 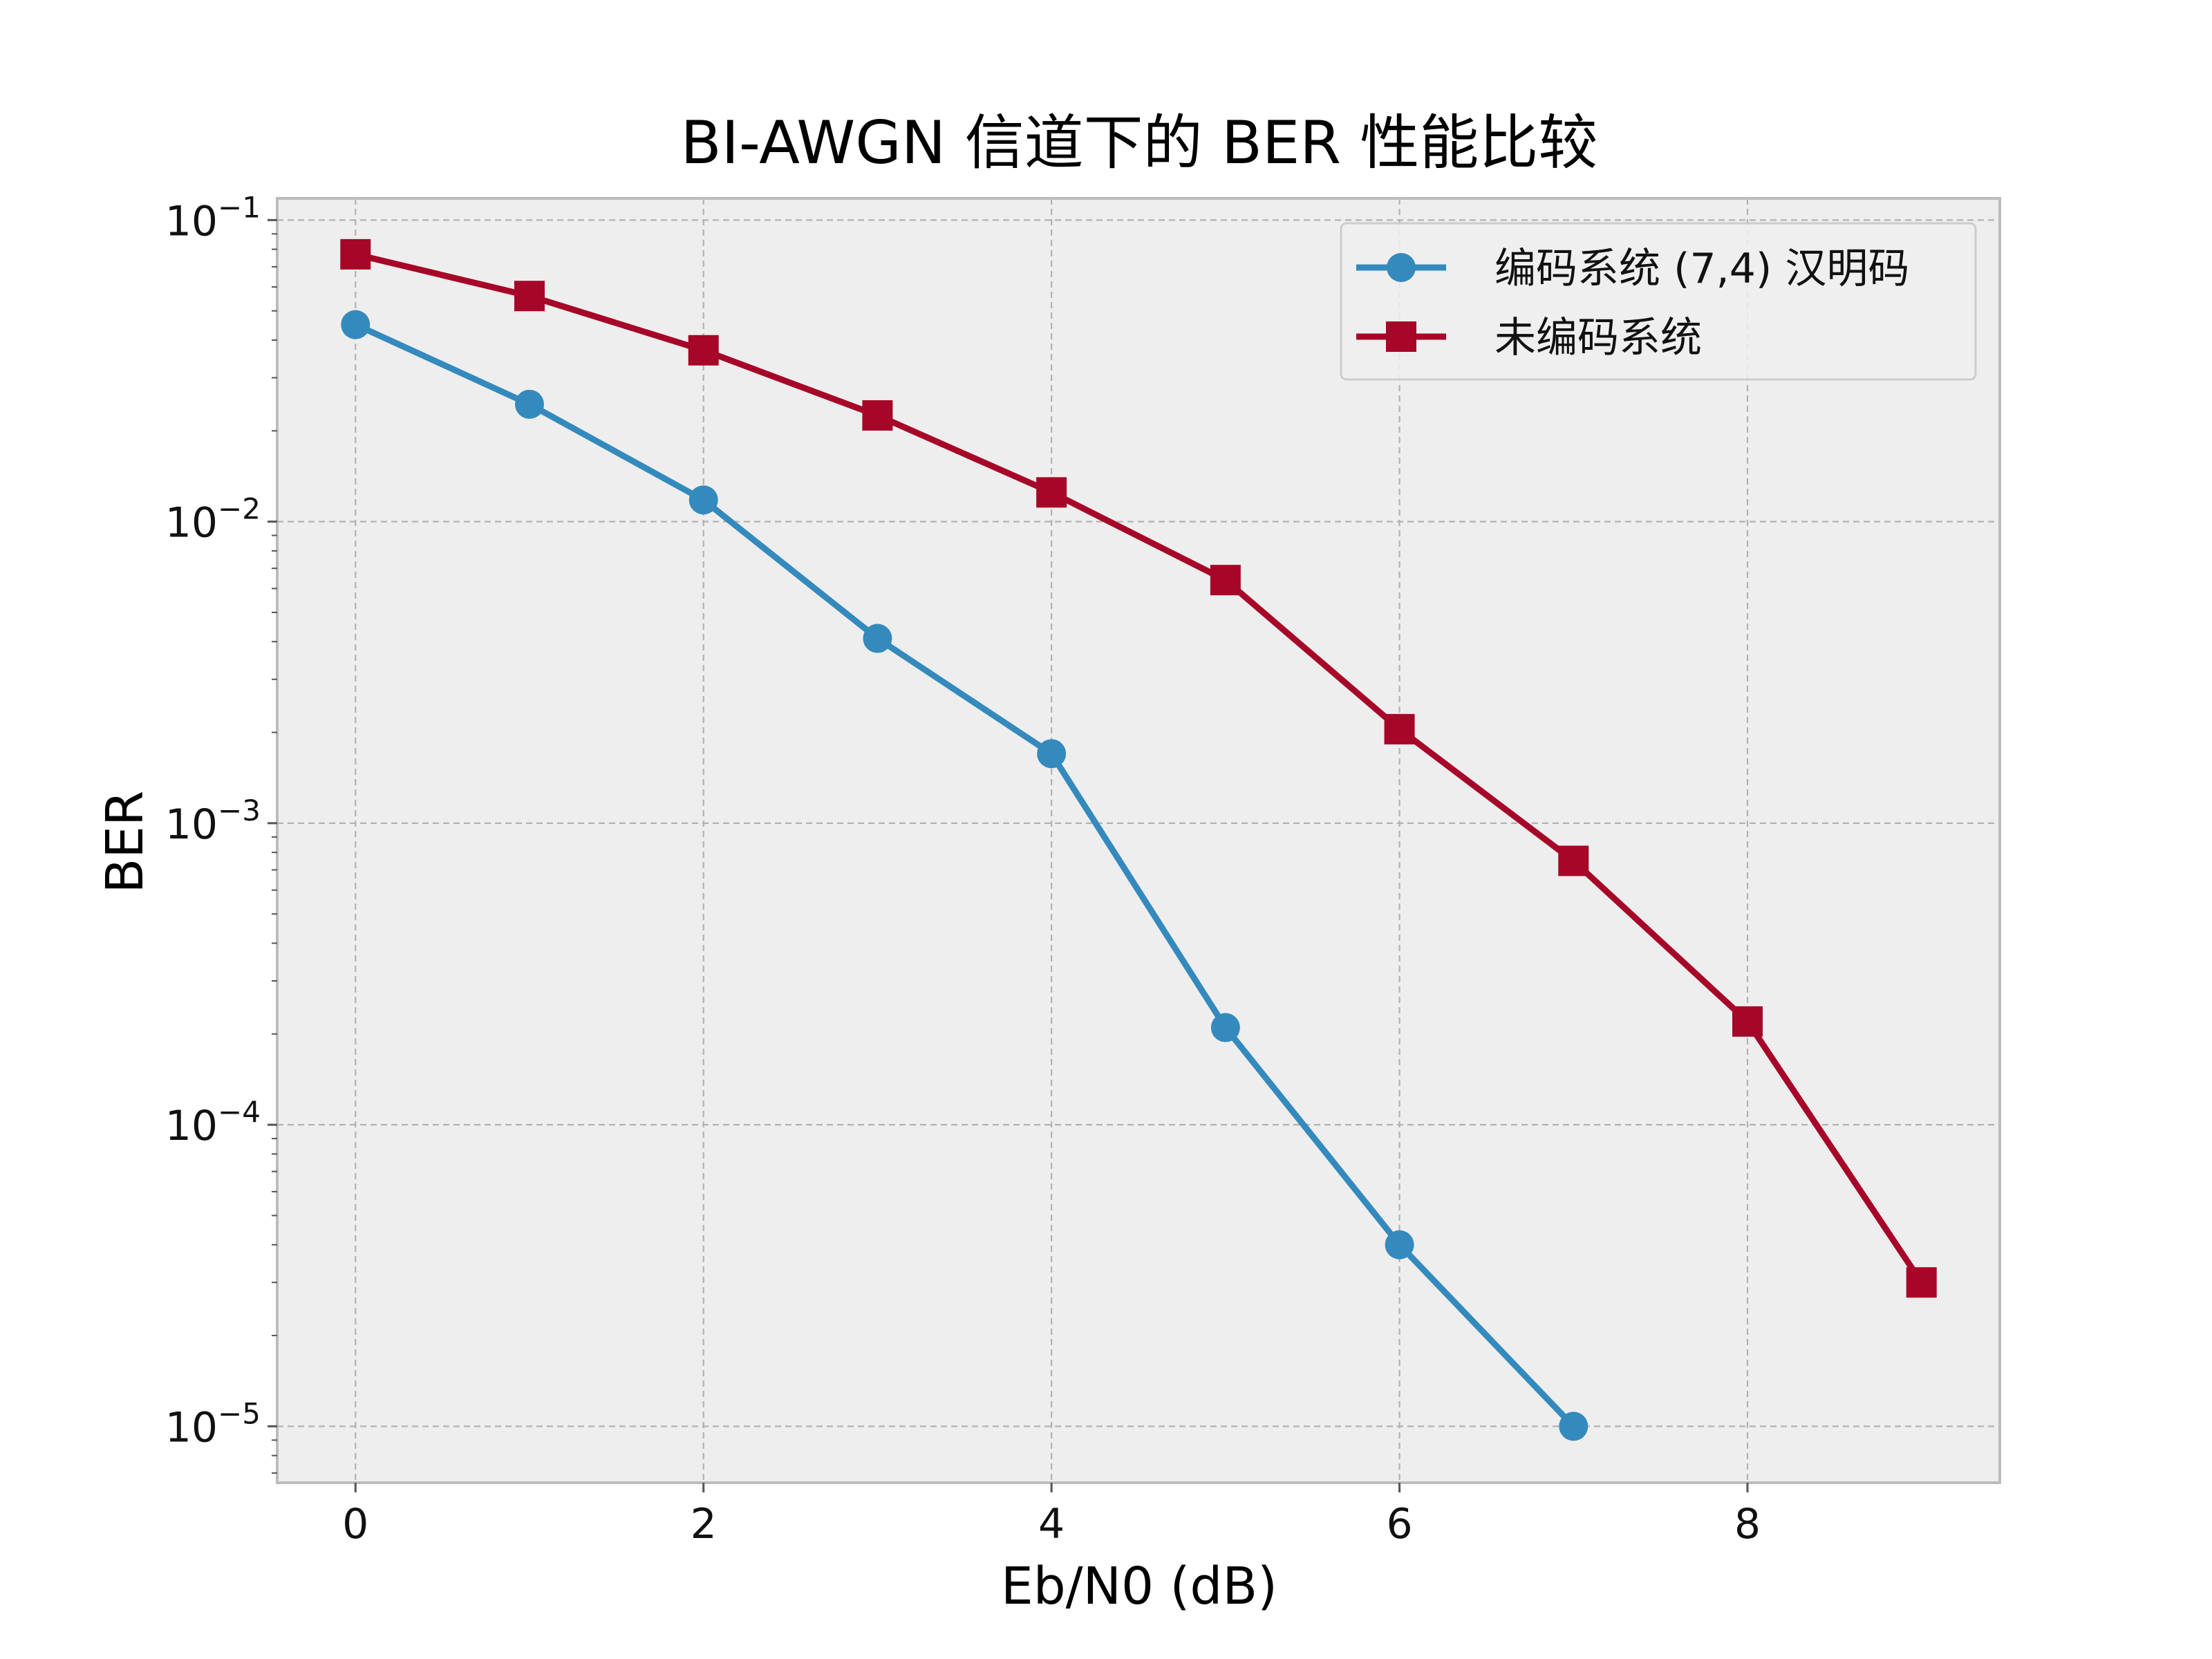 What do you see at coordinates (1051, 1524) in the screenshot?
I see `x-tick-label: 4` at bounding box center [1051, 1524].